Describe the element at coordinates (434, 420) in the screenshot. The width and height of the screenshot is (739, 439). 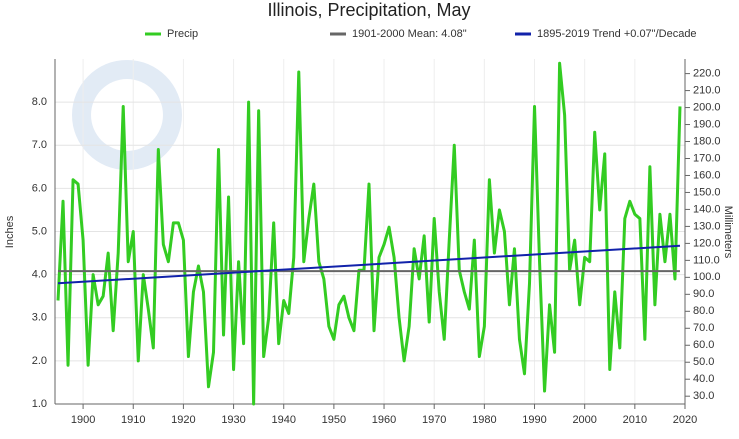
I see `x-tick-label: 1970` at that location.